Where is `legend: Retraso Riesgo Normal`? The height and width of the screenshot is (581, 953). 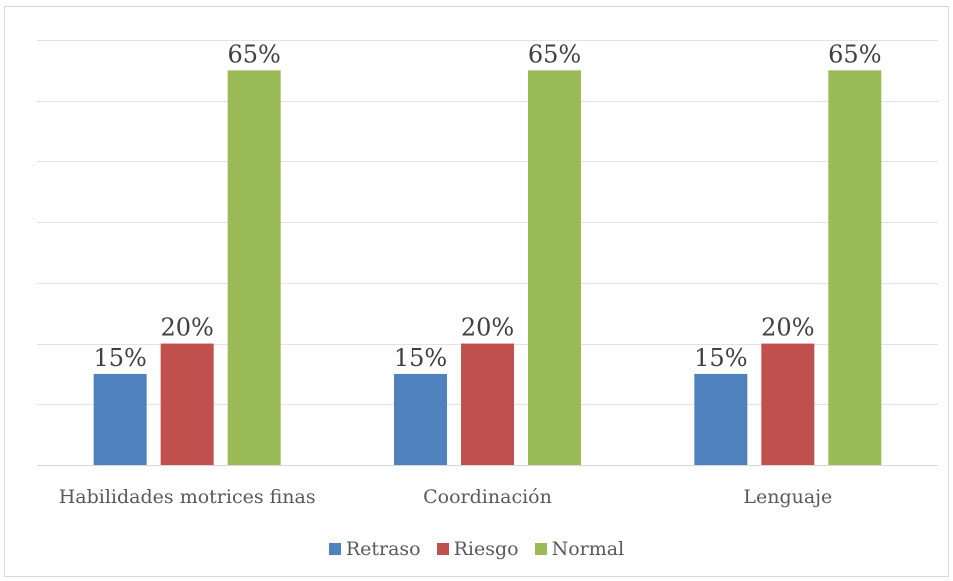
legend: Retraso Riesgo Normal is located at coordinates (476, 549).